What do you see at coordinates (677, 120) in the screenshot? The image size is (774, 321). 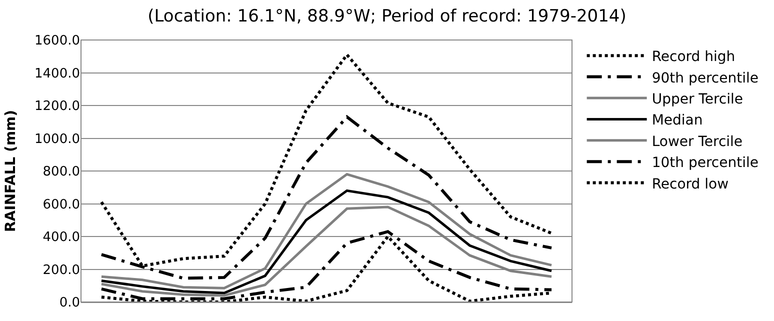 I see `legend-label: Median` at bounding box center [677, 120].